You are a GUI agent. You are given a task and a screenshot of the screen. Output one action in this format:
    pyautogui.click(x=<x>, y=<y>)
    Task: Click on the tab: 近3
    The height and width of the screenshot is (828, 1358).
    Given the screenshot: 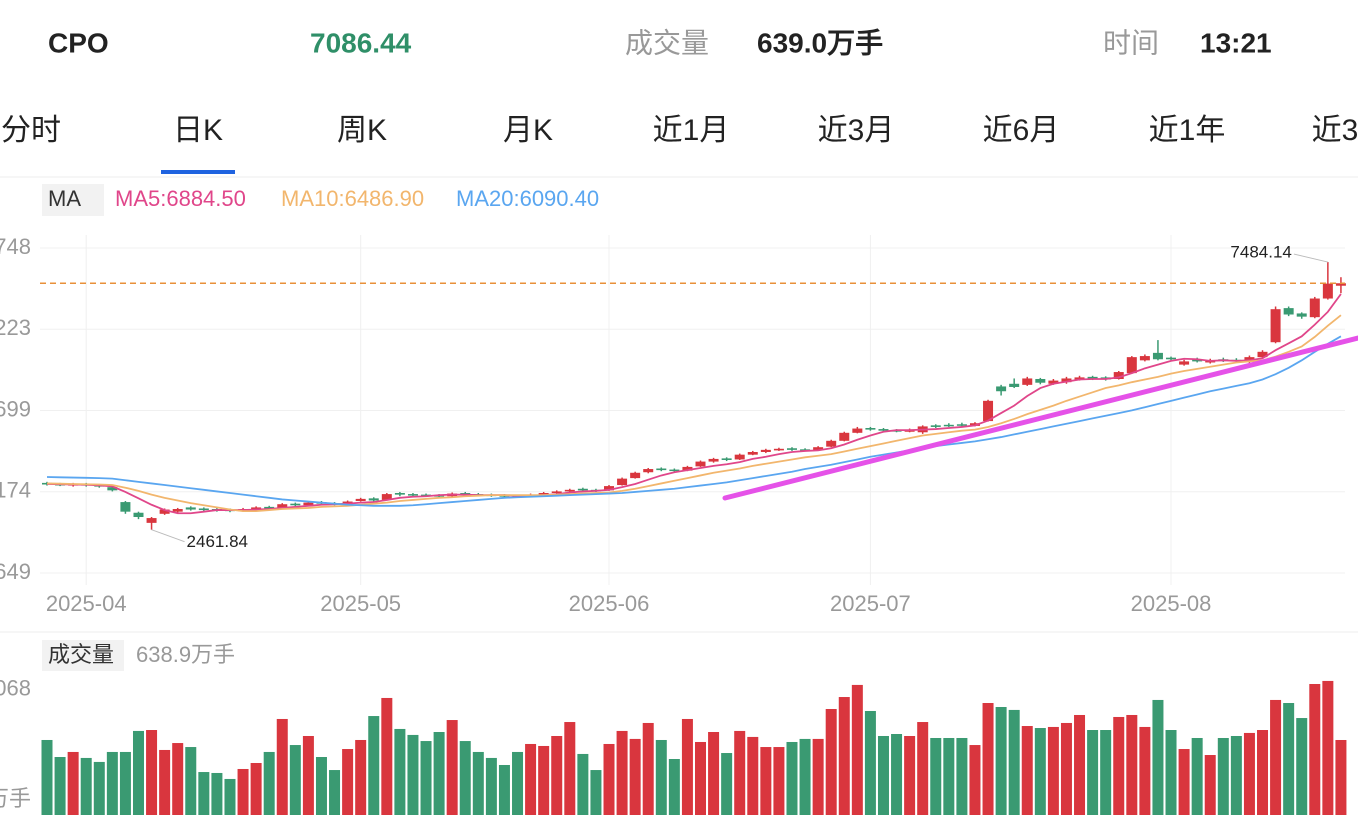 What is the action you would take?
    pyautogui.click(x=1335, y=130)
    